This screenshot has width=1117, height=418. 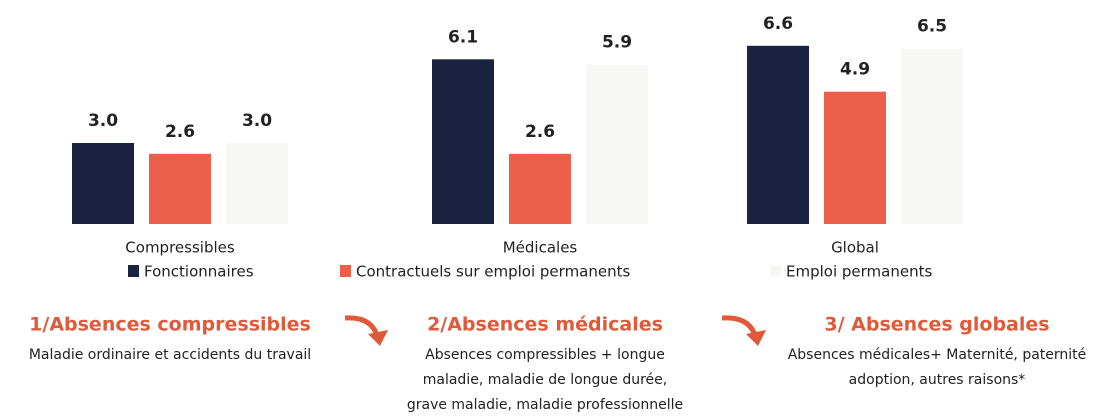 I want to click on value-label: 5.9, so click(x=617, y=43).